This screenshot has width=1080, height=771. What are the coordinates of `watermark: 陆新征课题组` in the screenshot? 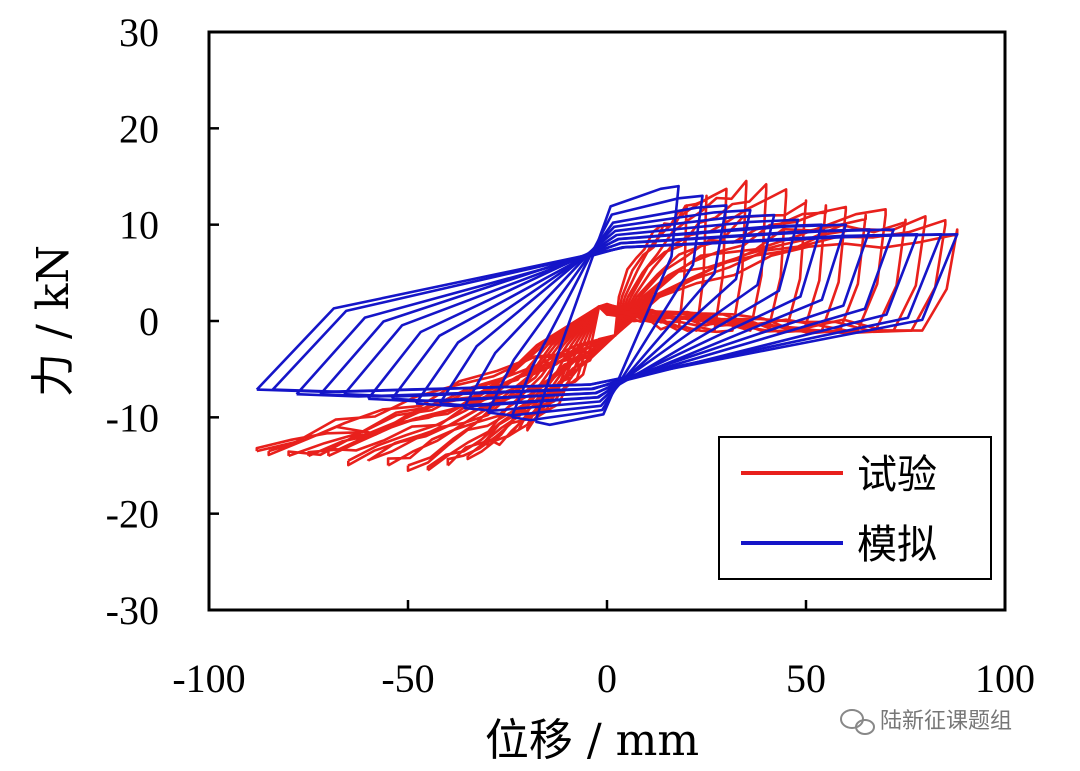 It's located at (926, 722).